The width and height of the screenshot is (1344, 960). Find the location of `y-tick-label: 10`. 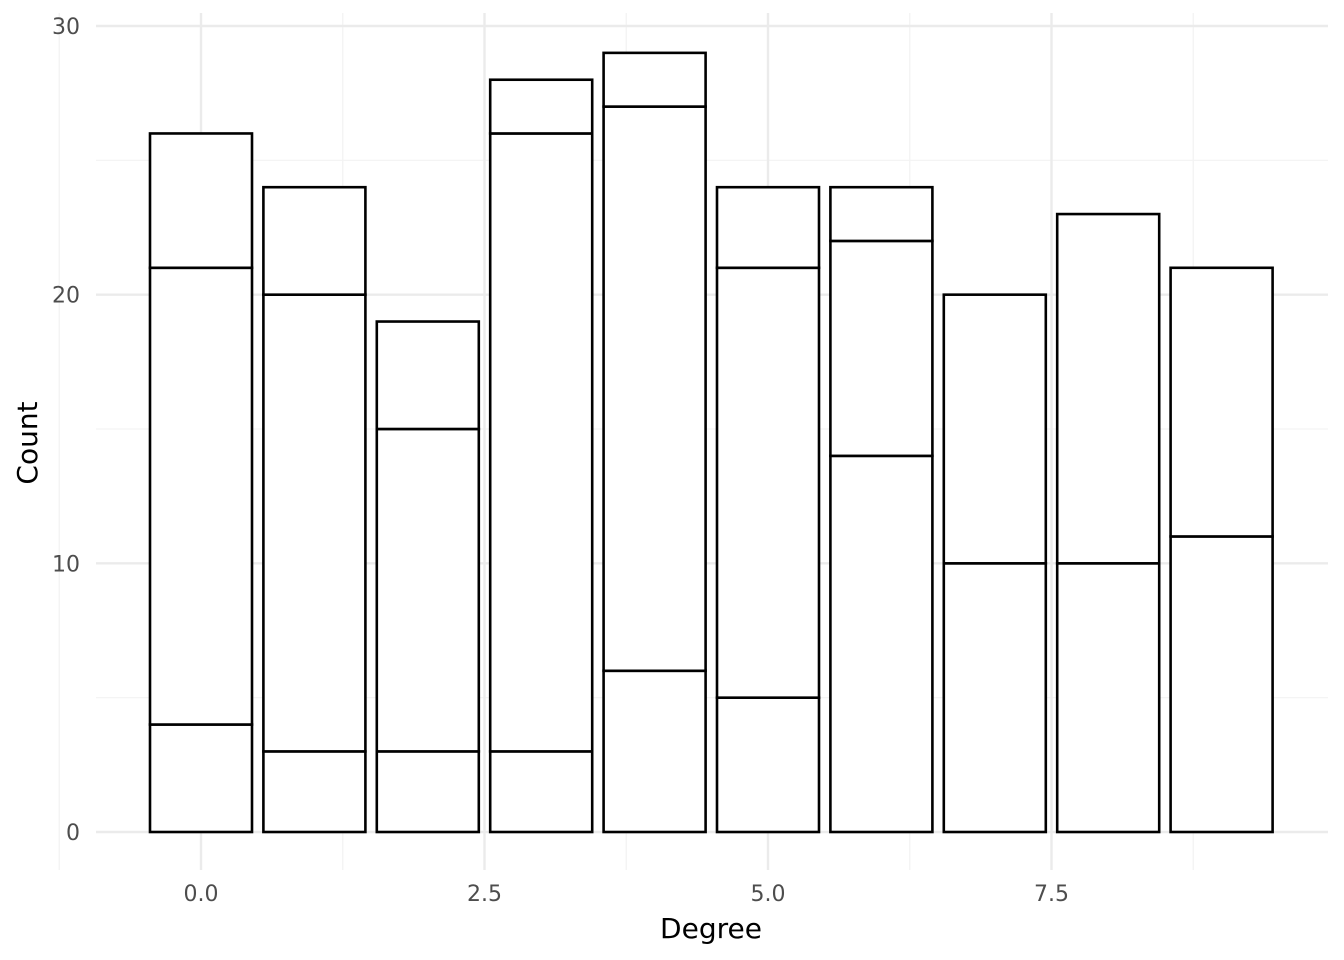

y-tick-label: 10 is located at coordinates (66, 564).